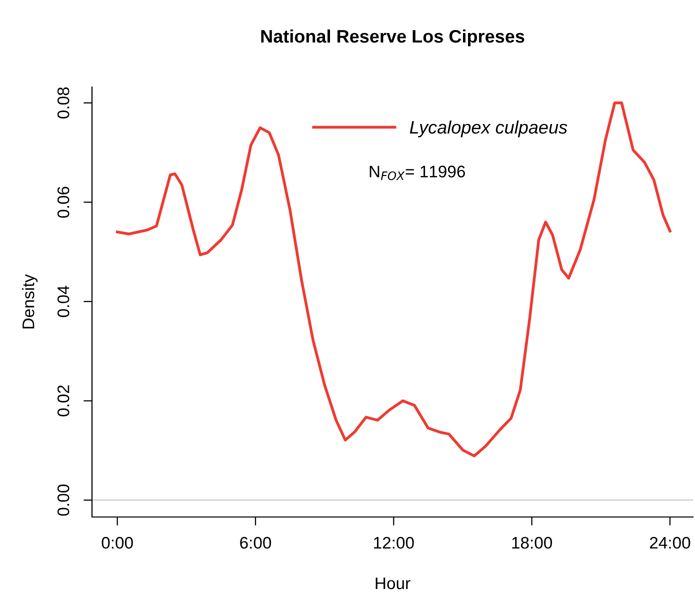 The image size is (695, 608). What do you see at coordinates (63, 202) in the screenshot?
I see `y-tick-label: 0.06` at bounding box center [63, 202].